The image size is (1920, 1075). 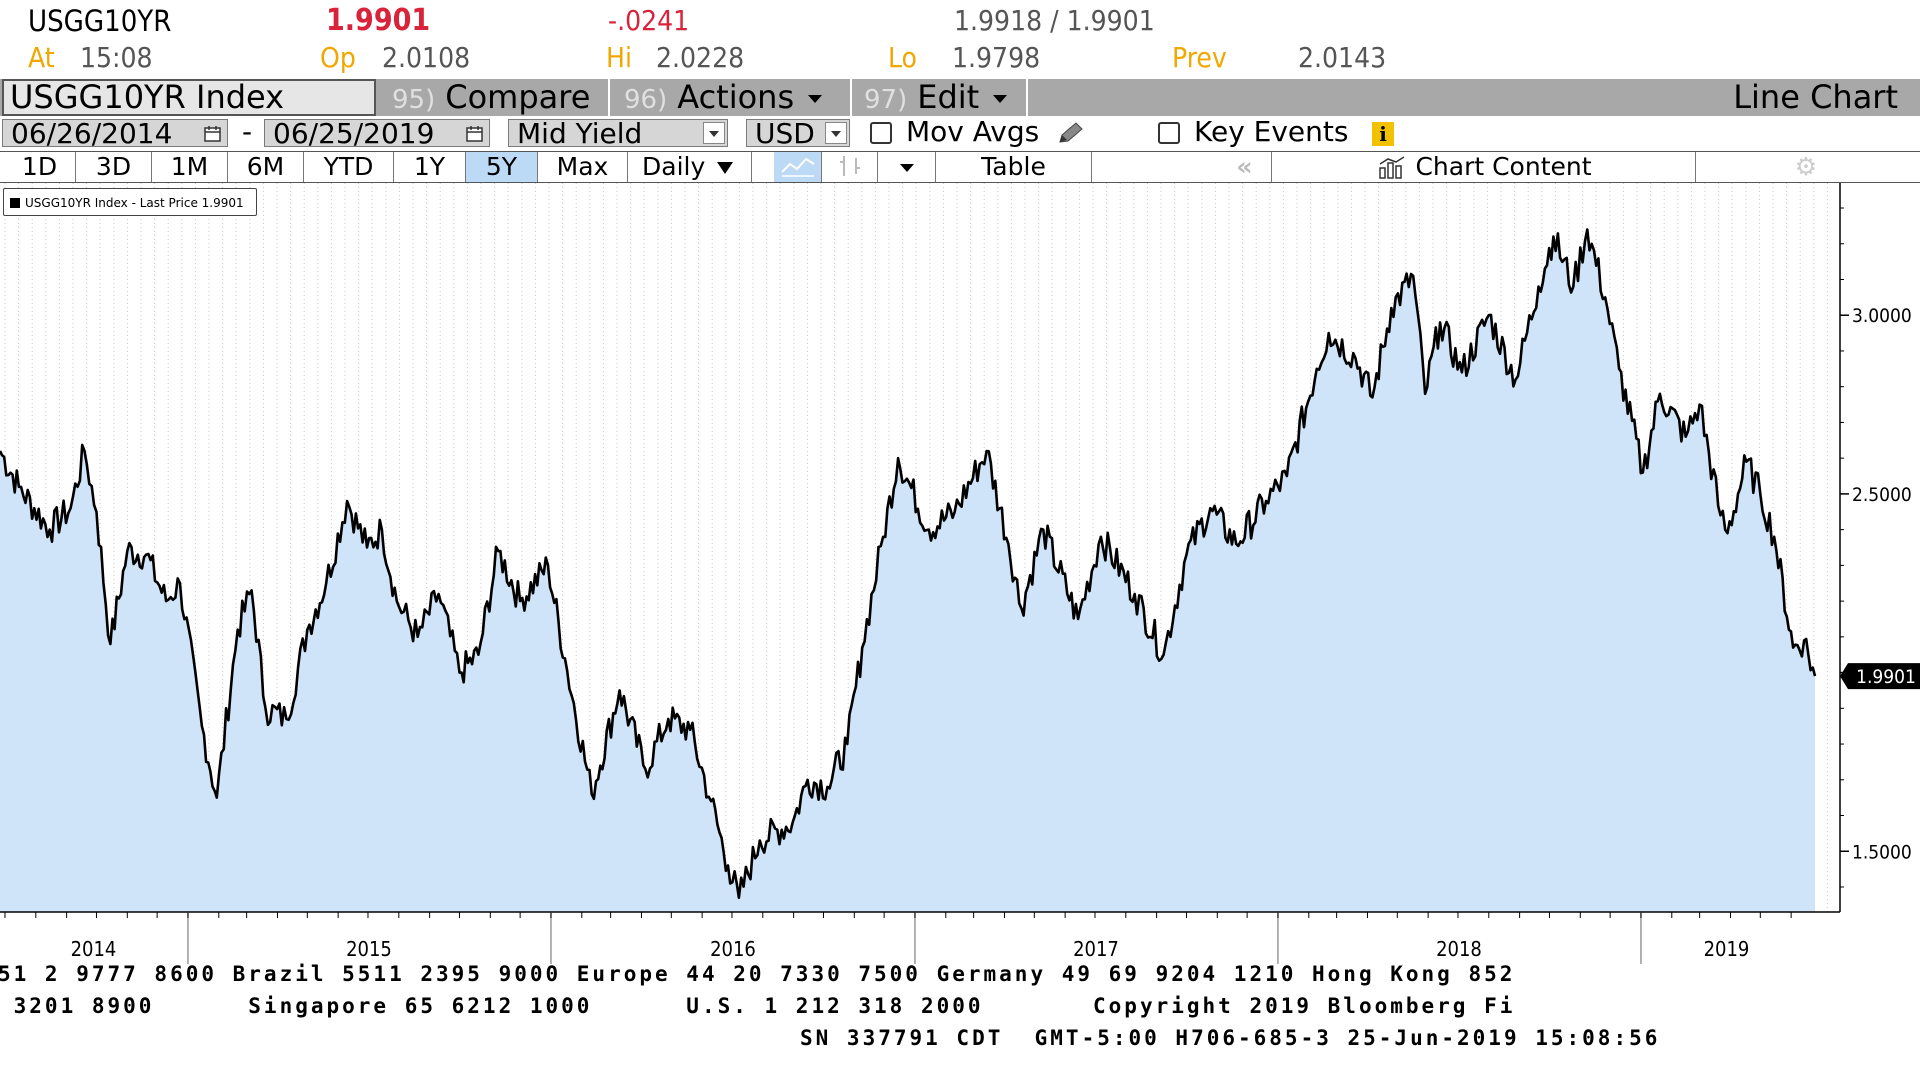 I want to click on at-value: 15:08, so click(x=116, y=57).